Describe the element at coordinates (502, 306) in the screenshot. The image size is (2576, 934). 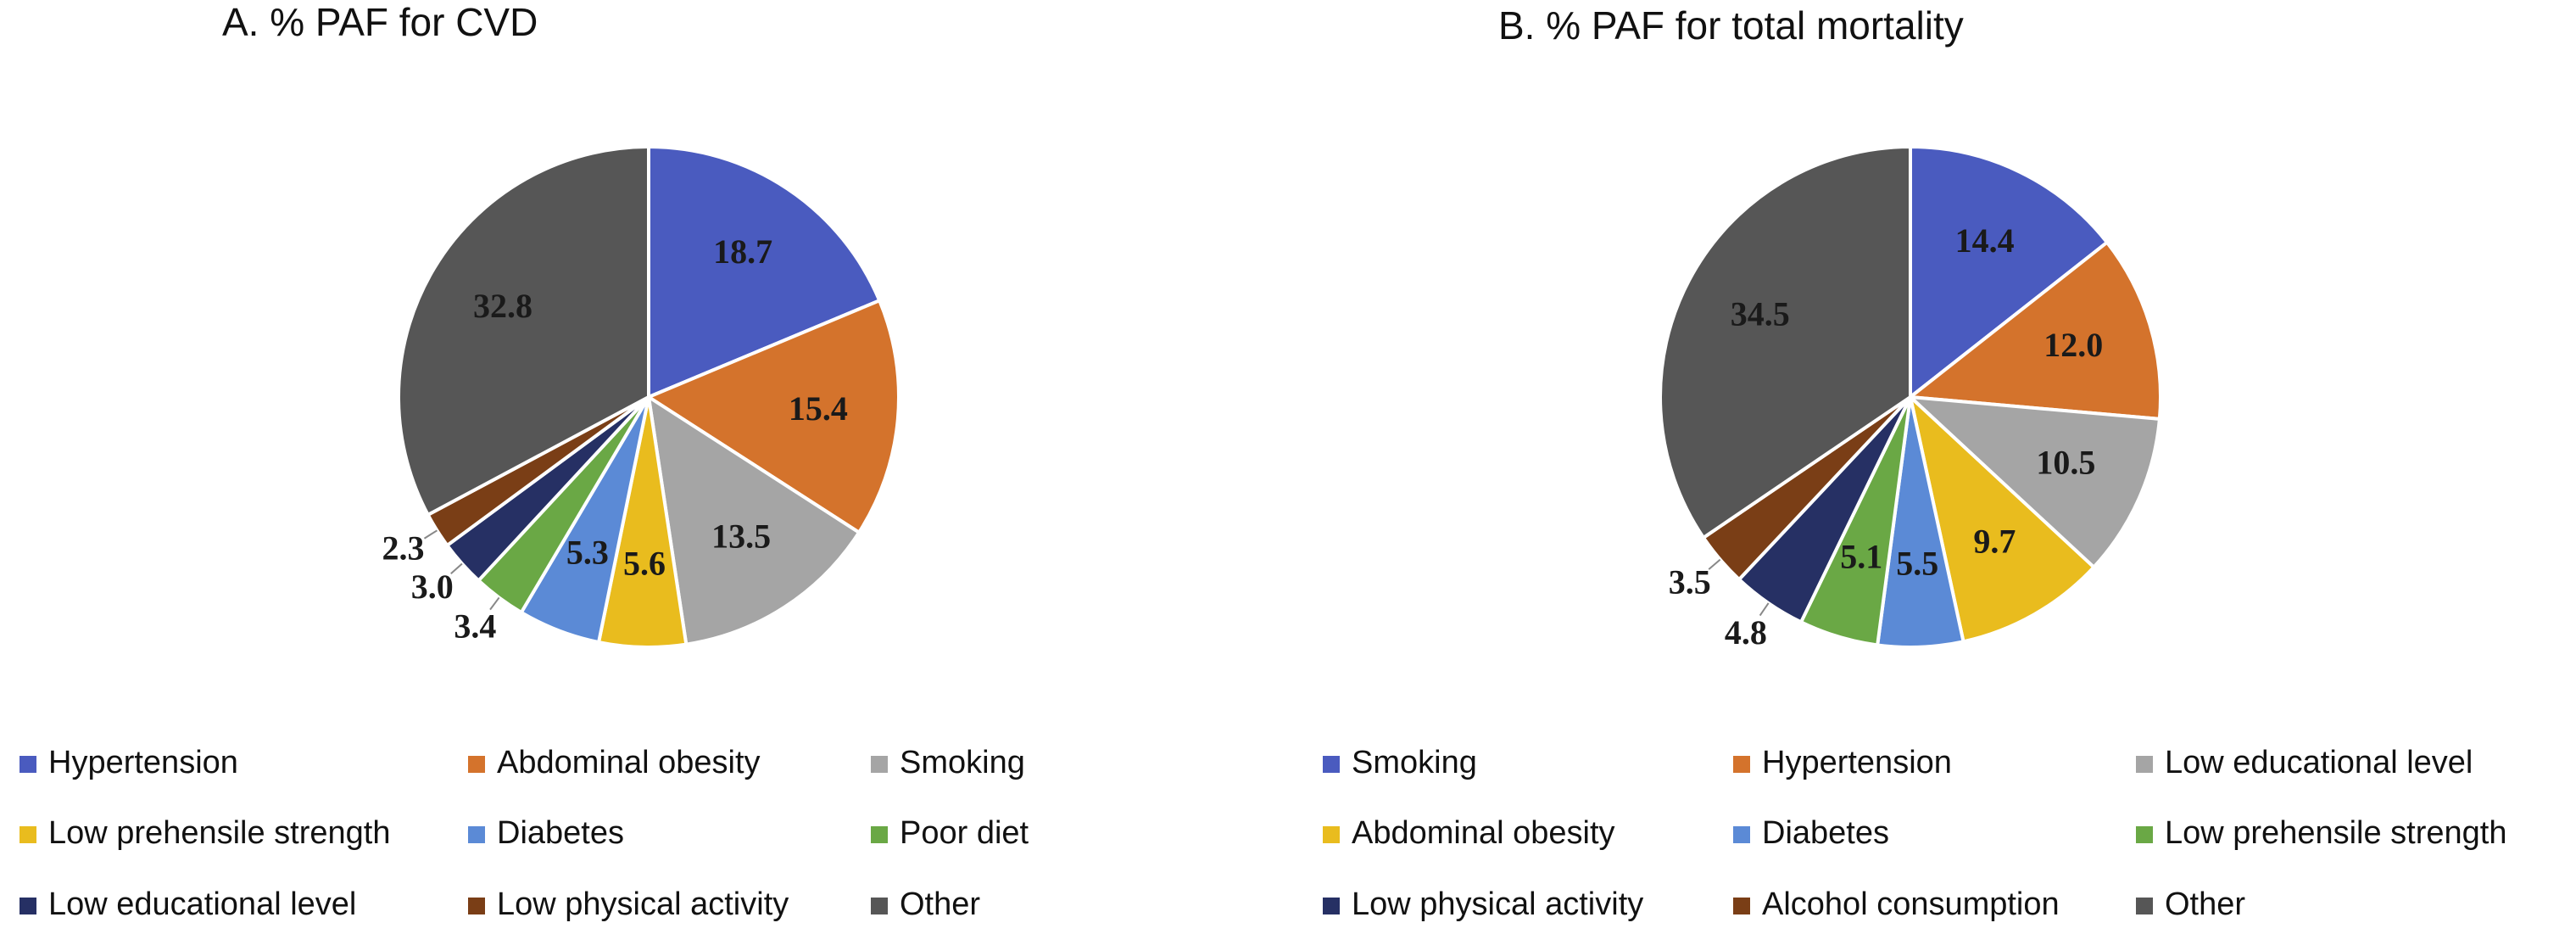
I see `value-label: 32.8` at that location.